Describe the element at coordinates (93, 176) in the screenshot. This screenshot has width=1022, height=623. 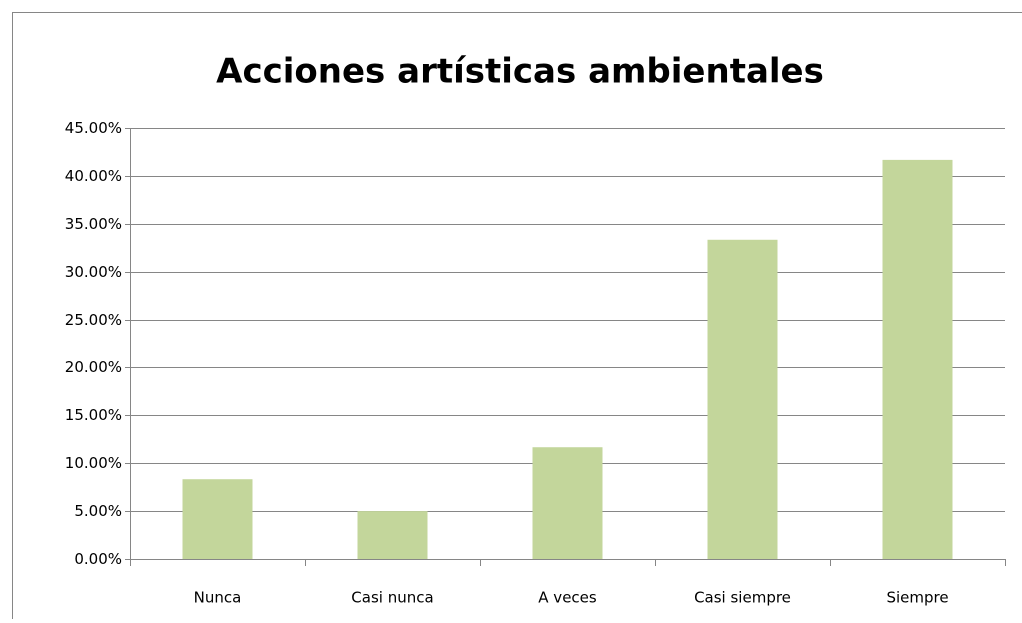
I see `y-tick-label: 40.00%` at that location.